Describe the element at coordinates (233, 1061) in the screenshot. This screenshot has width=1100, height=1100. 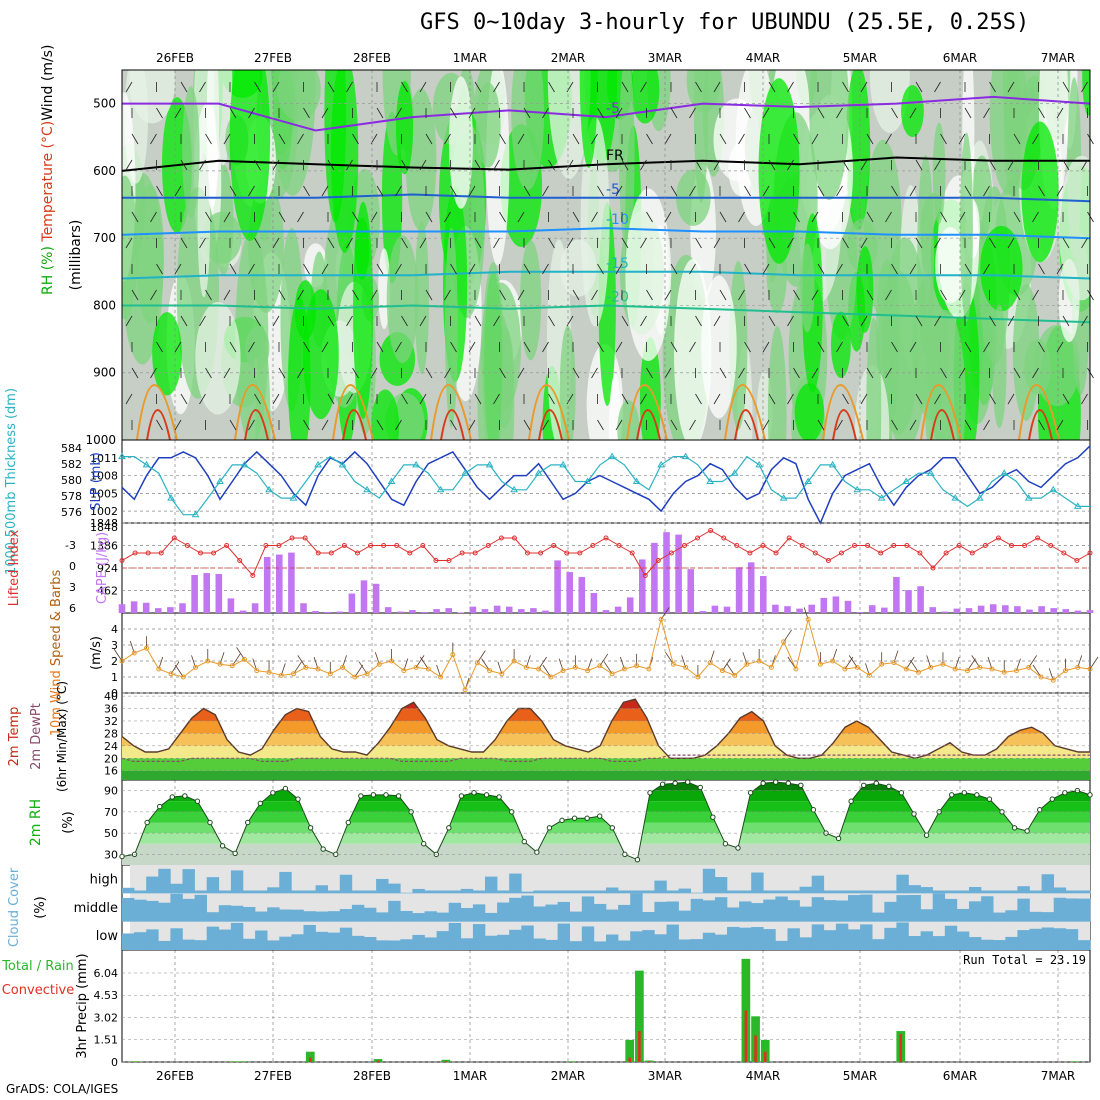
I see `precip-total-bar` at that location.